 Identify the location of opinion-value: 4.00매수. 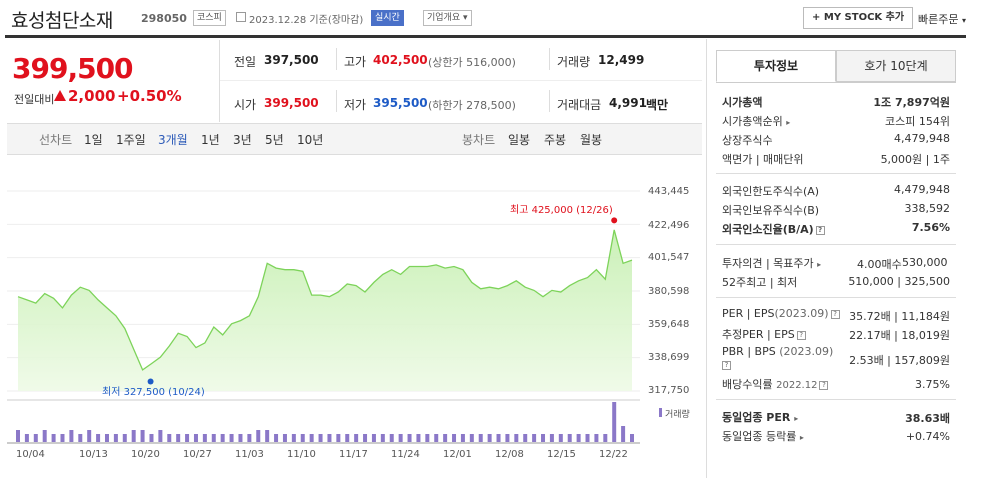
(879, 264).